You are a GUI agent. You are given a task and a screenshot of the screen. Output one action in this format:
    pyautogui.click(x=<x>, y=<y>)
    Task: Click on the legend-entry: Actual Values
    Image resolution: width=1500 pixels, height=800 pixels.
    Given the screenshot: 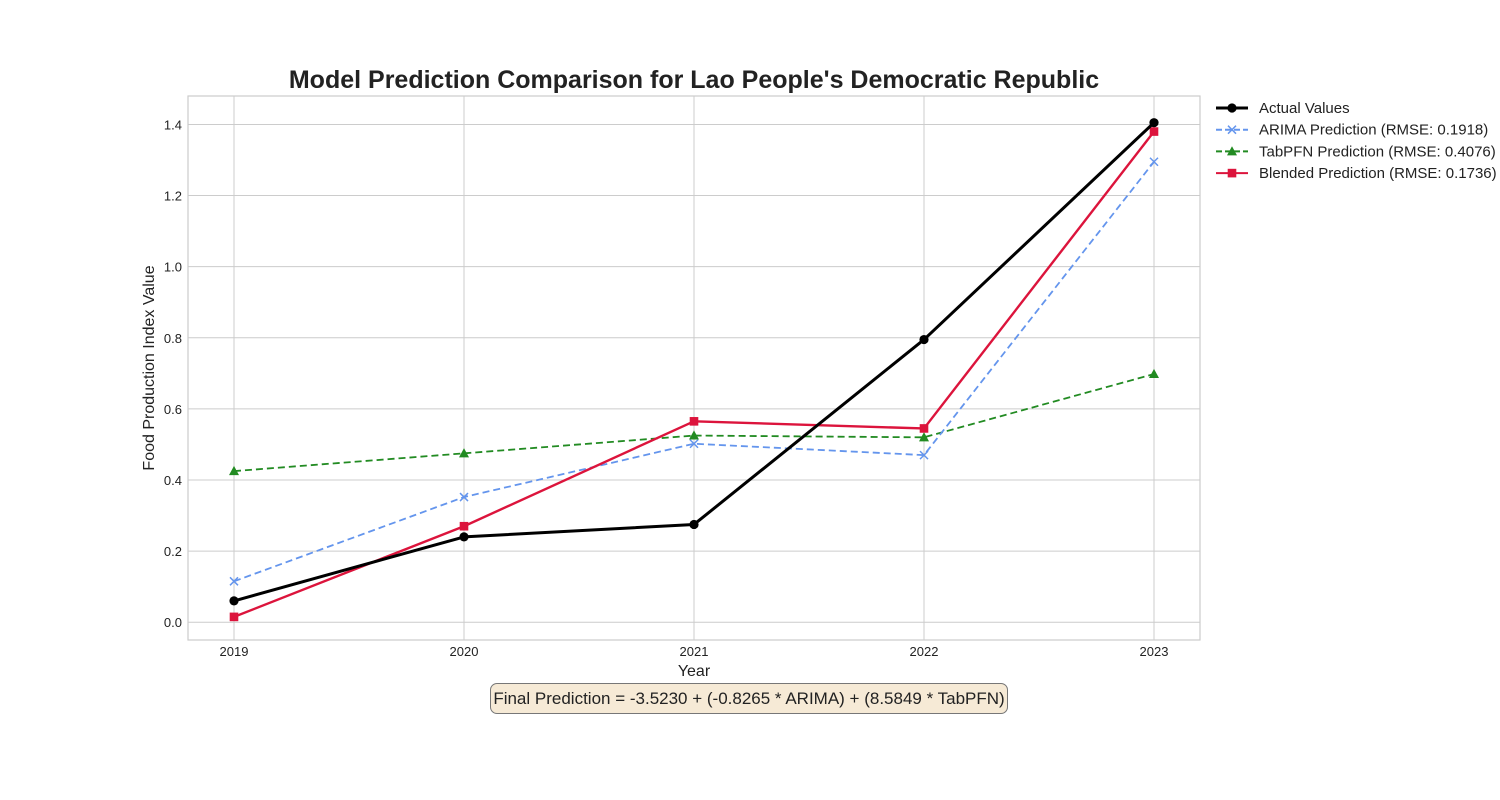 What is the action you would take?
    pyautogui.click(x=1283, y=108)
    